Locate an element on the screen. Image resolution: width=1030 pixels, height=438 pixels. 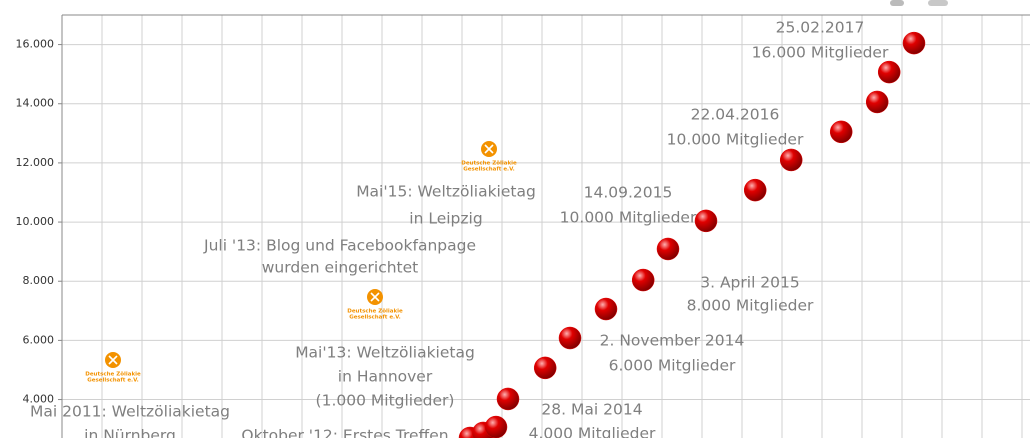
annotation: 16.000 Mitglieder is located at coordinates (820, 53).